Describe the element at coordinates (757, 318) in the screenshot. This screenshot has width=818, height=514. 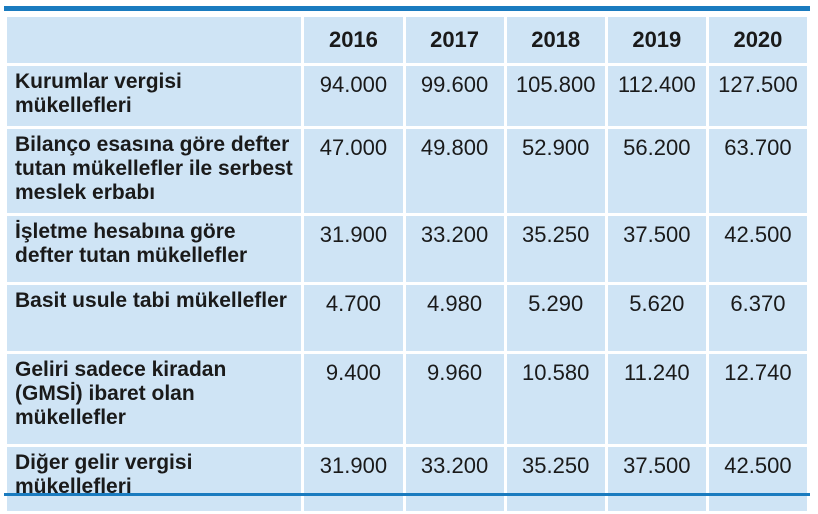
I see `value-cell: 6.370` at that location.